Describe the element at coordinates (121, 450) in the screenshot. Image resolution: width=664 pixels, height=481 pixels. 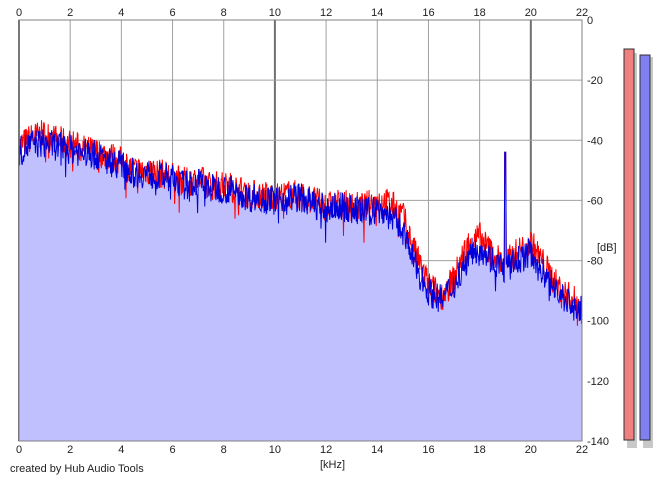
I see `x-tick-label-bottom: 4` at that location.